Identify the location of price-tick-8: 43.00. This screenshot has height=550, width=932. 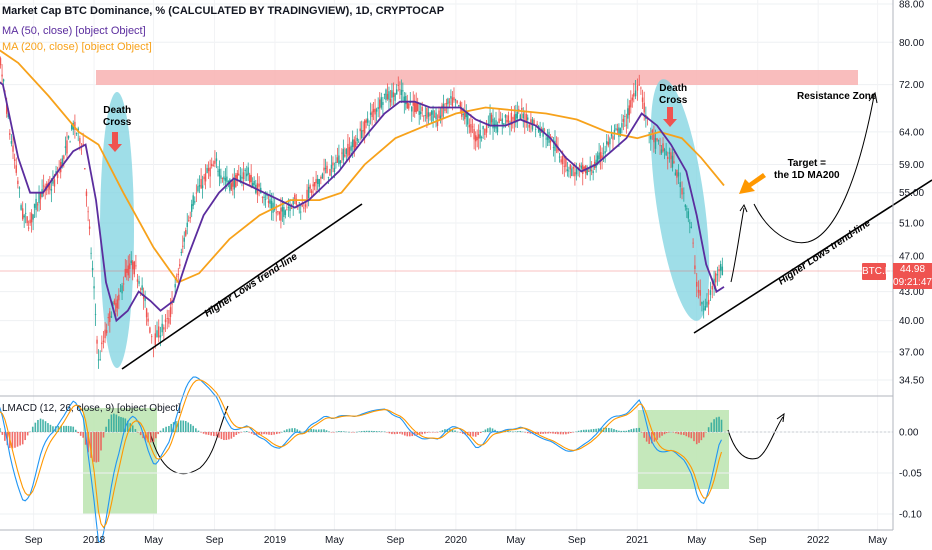
(911, 292).